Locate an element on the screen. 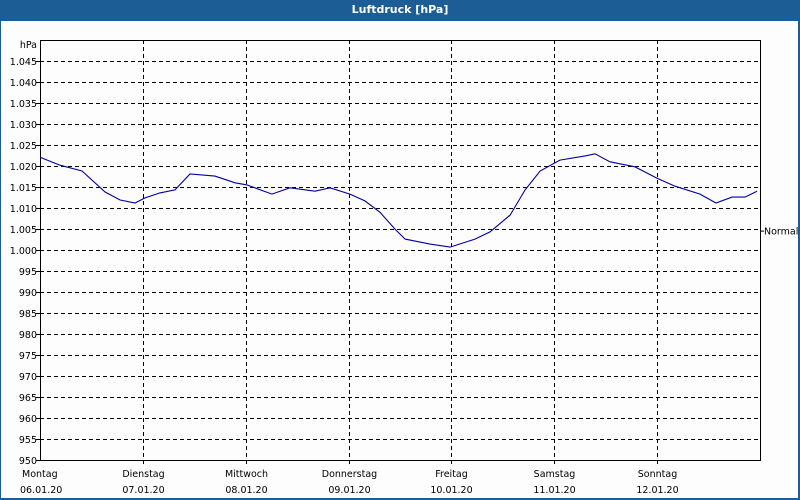 This screenshot has height=500, width=800. x-date-label: 09.01.20 is located at coordinates (349, 490).